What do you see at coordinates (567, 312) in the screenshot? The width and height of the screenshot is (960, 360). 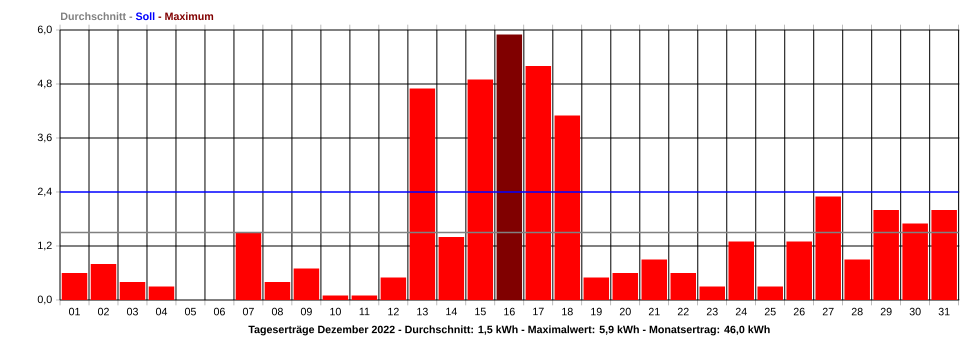 I see `x-tick-label: 18` at bounding box center [567, 312].